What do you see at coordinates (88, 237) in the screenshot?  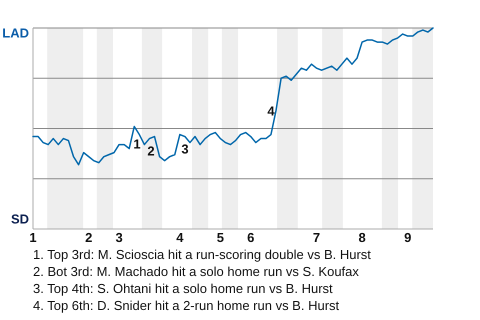 I see `x-tick-label: 2` at bounding box center [88, 237].